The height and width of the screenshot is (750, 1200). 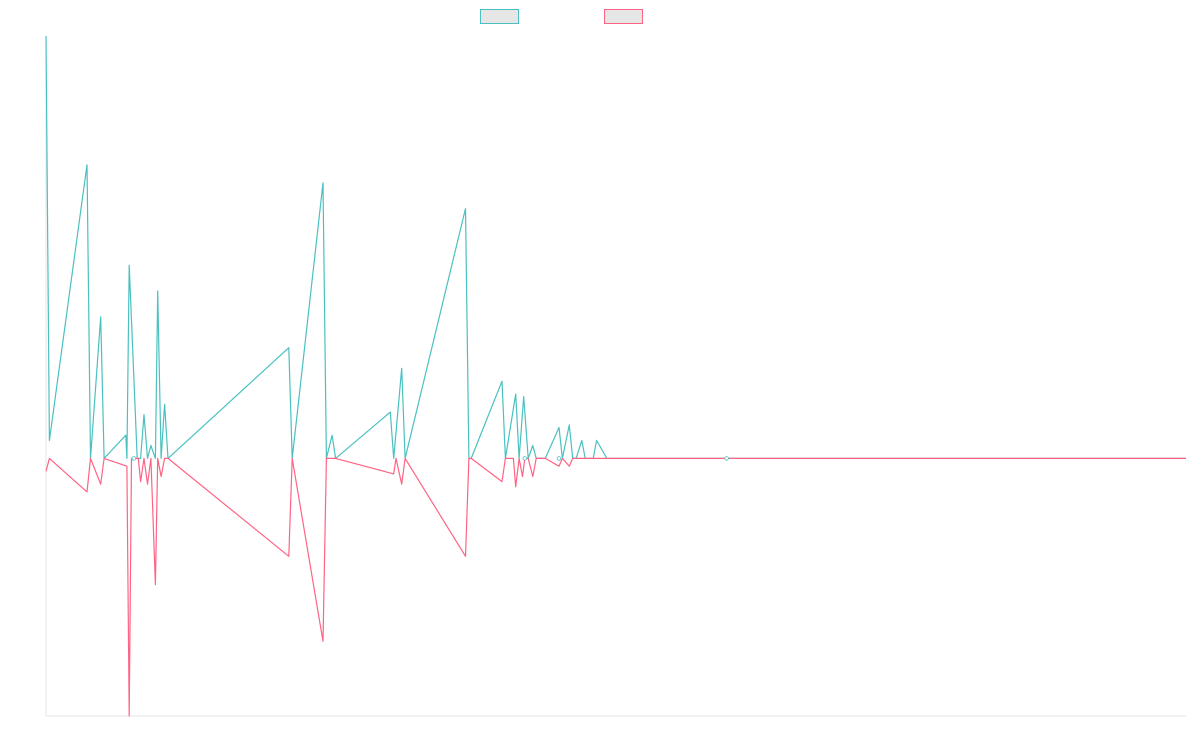 What do you see at coordinates (623, 16) in the screenshot?
I see `legend-swatch-negative` at bounding box center [623, 16].